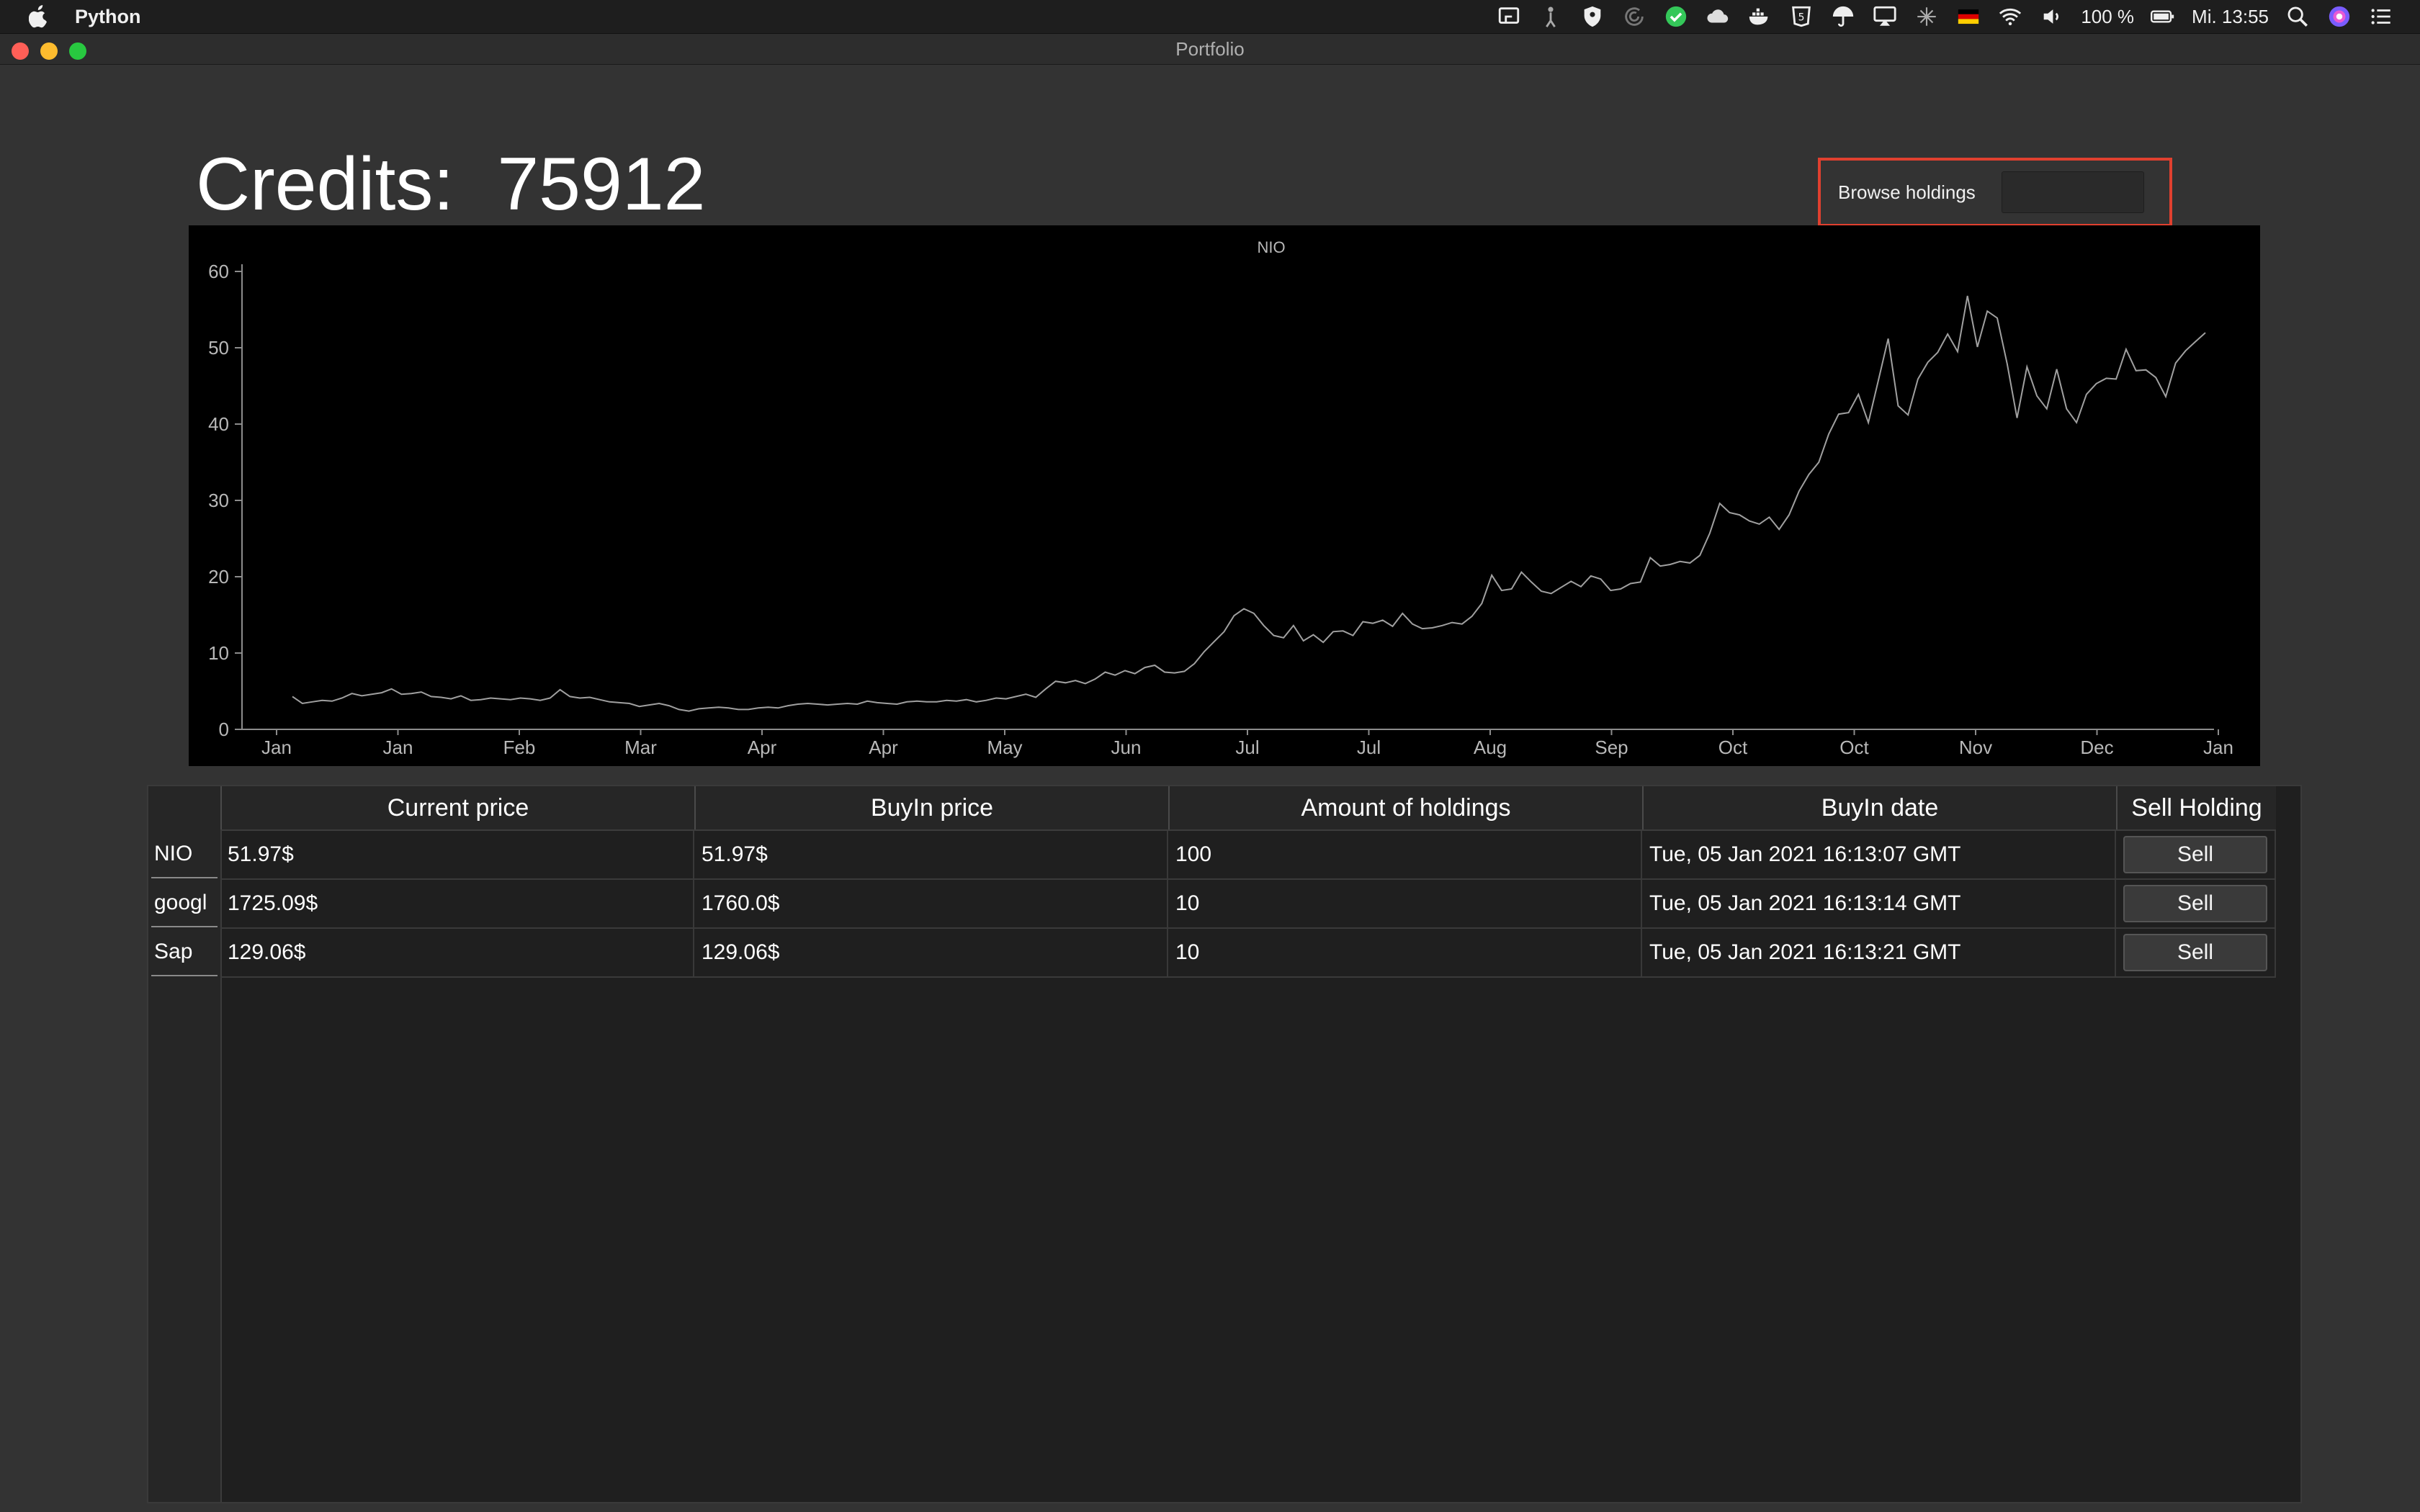 This screenshot has height=1512, width=2420. What do you see at coordinates (931, 807) in the screenshot?
I see `column-header-buyin-price: BuyIn price` at bounding box center [931, 807].